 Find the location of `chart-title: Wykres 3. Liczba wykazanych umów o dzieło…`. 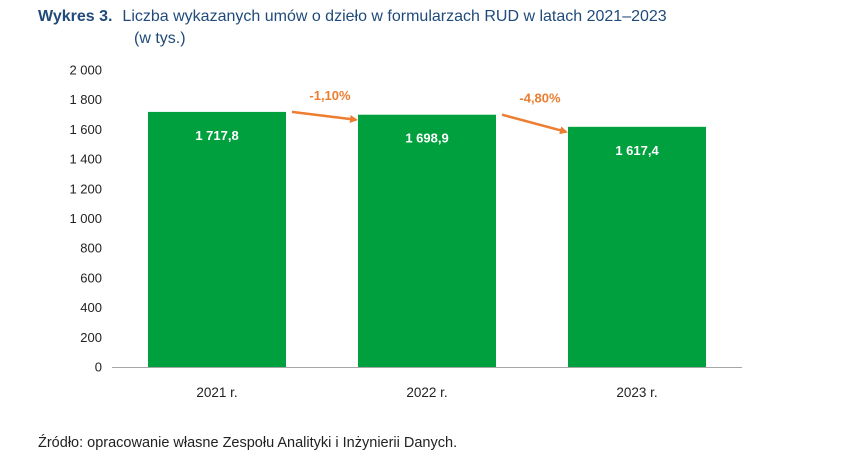

chart-title: Wykres 3. Liczba wykazanych umów o dzieło… is located at coordinates (433, 28).